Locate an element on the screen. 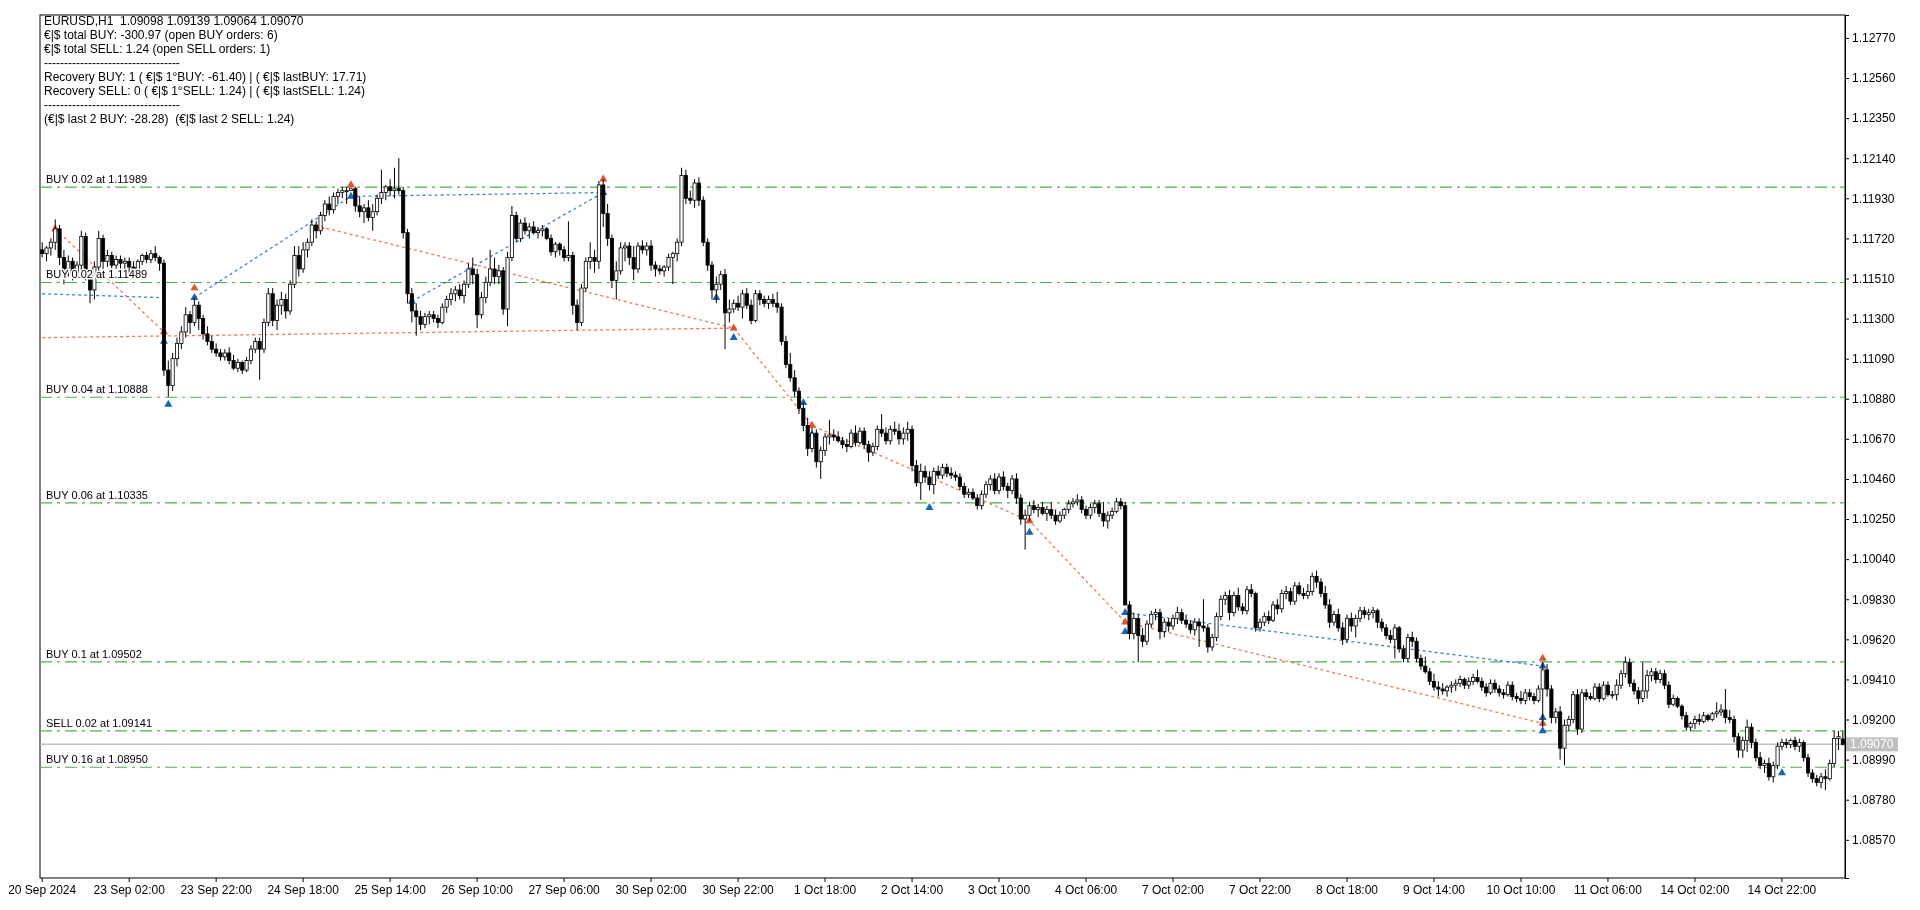 This screenshot has width=1920, height=910. x-tick-label: 9 Oct 14:00 is located at coordinates (1434, 889).